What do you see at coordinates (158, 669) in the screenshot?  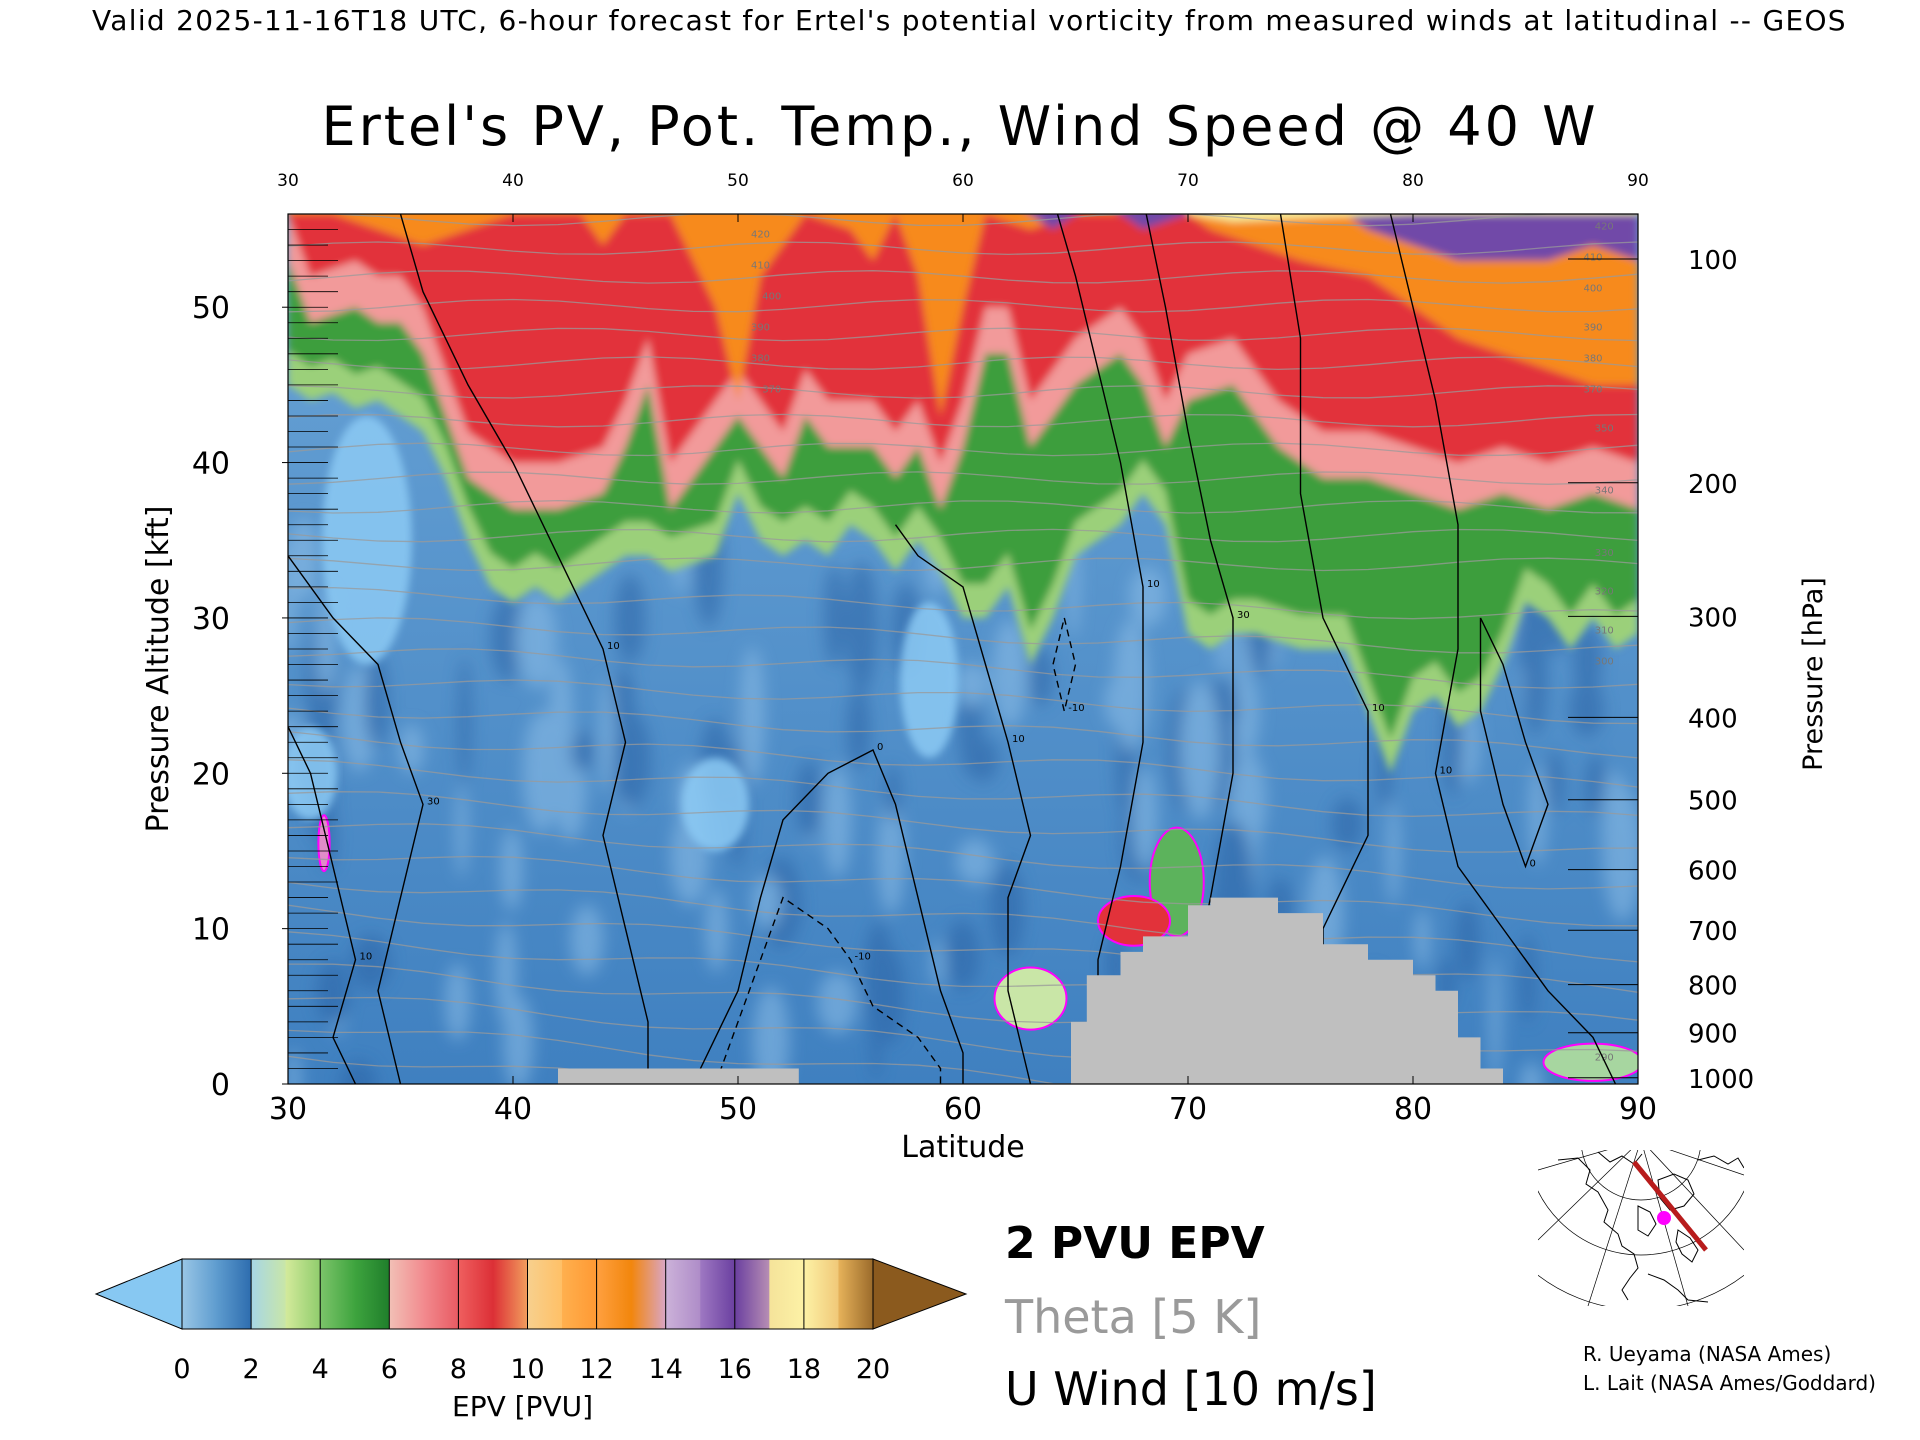 I see `y-axis-label-left: Pressure Altitude [kft]` at bounding box center [158, 669].